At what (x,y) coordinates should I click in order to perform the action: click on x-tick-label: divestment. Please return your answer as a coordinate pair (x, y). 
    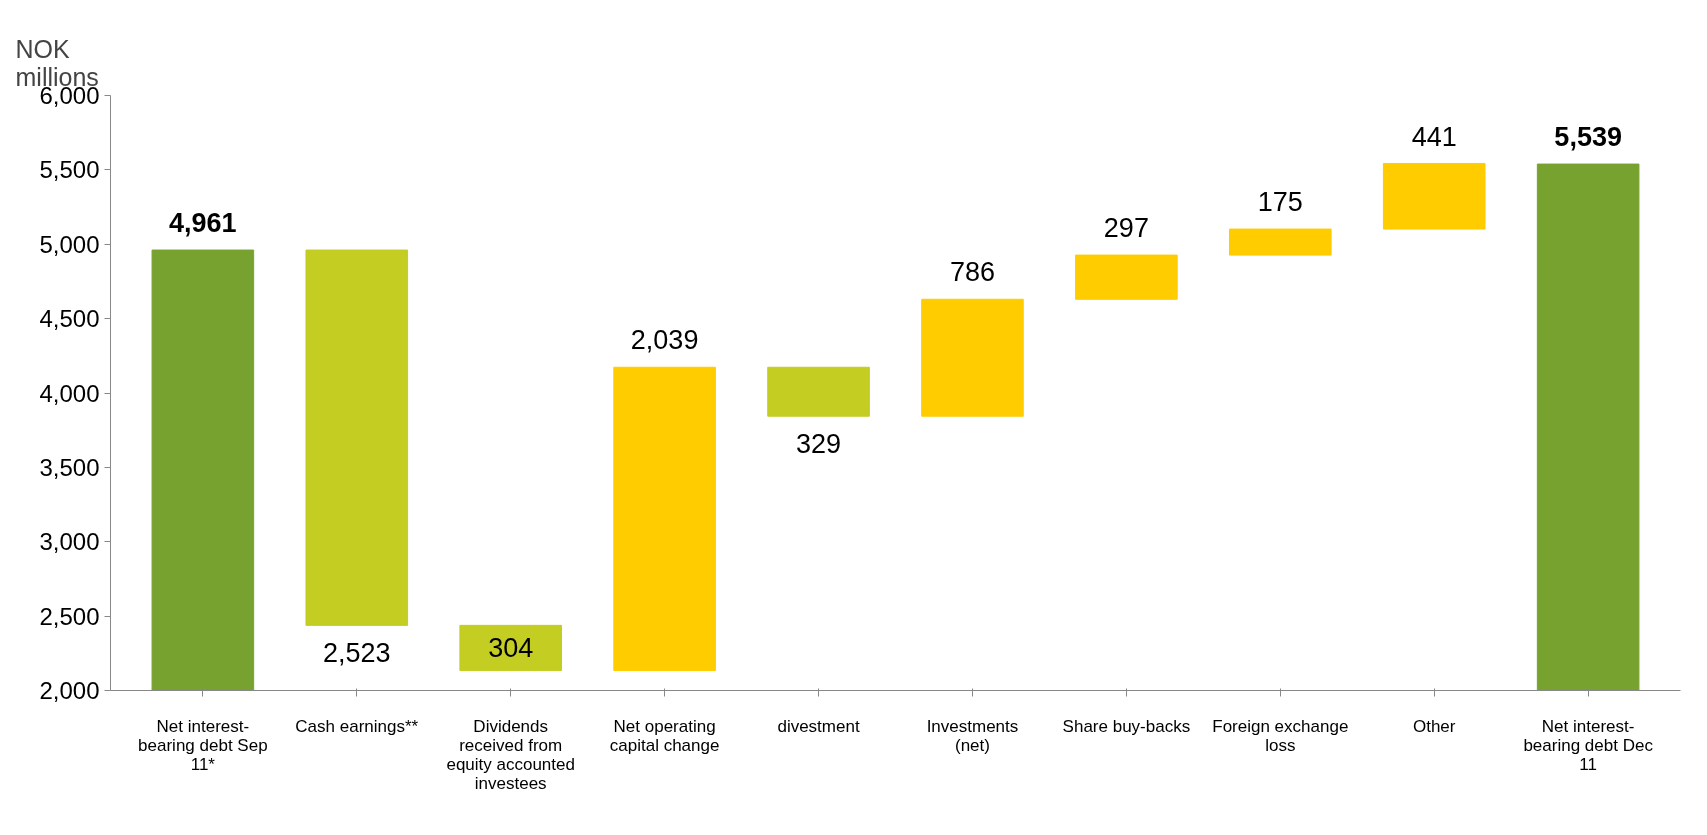
    Looking at the image, I should click on (818, 726).